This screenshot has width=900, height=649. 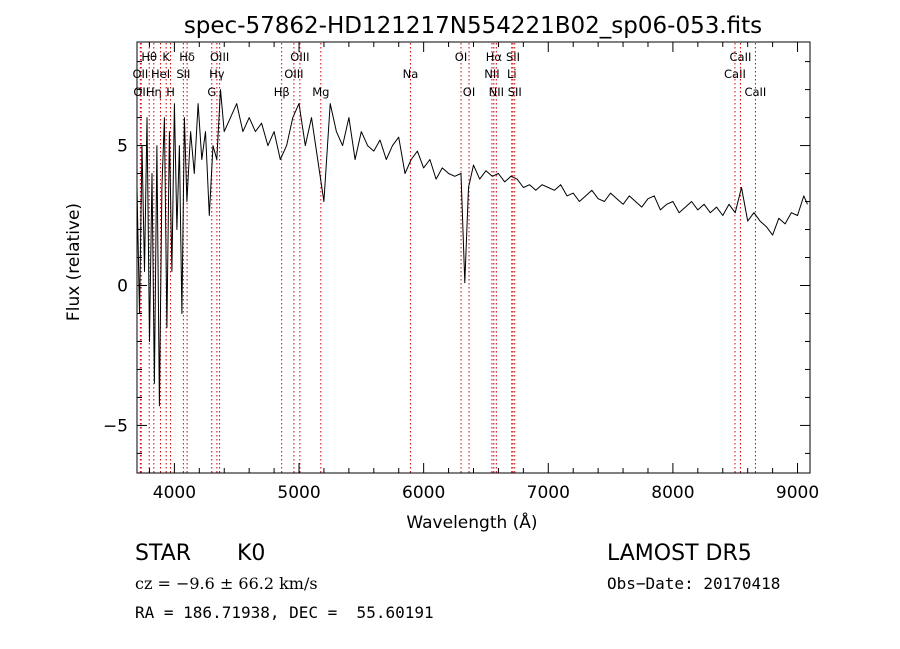 What do you see at coordinates (282, 92) in the screenshot?
I see `spectral-line-label: Hβ` at bounding box center [282, 92].